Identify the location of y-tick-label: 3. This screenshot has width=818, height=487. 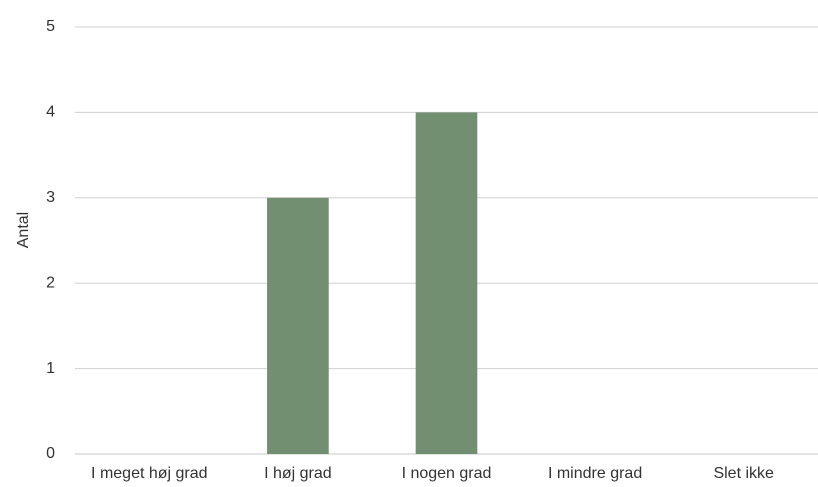
(50, 197).